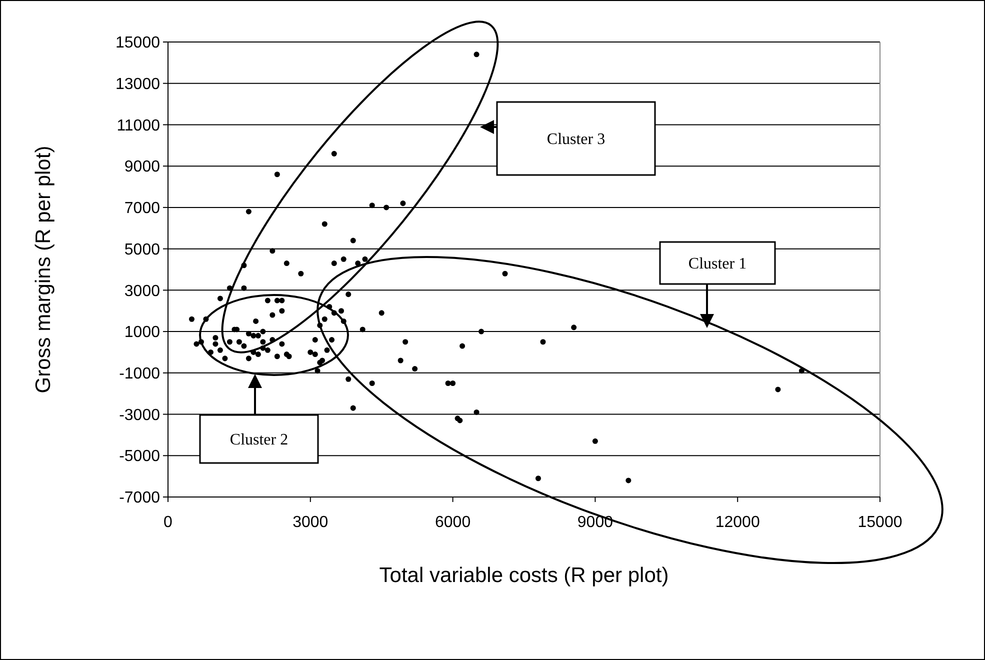 The image size is (985, 660). What do you see at coordinates (142, 209) in the screenshot?
I see `y-tick-label: 7000` at bounding box center [142, 209].